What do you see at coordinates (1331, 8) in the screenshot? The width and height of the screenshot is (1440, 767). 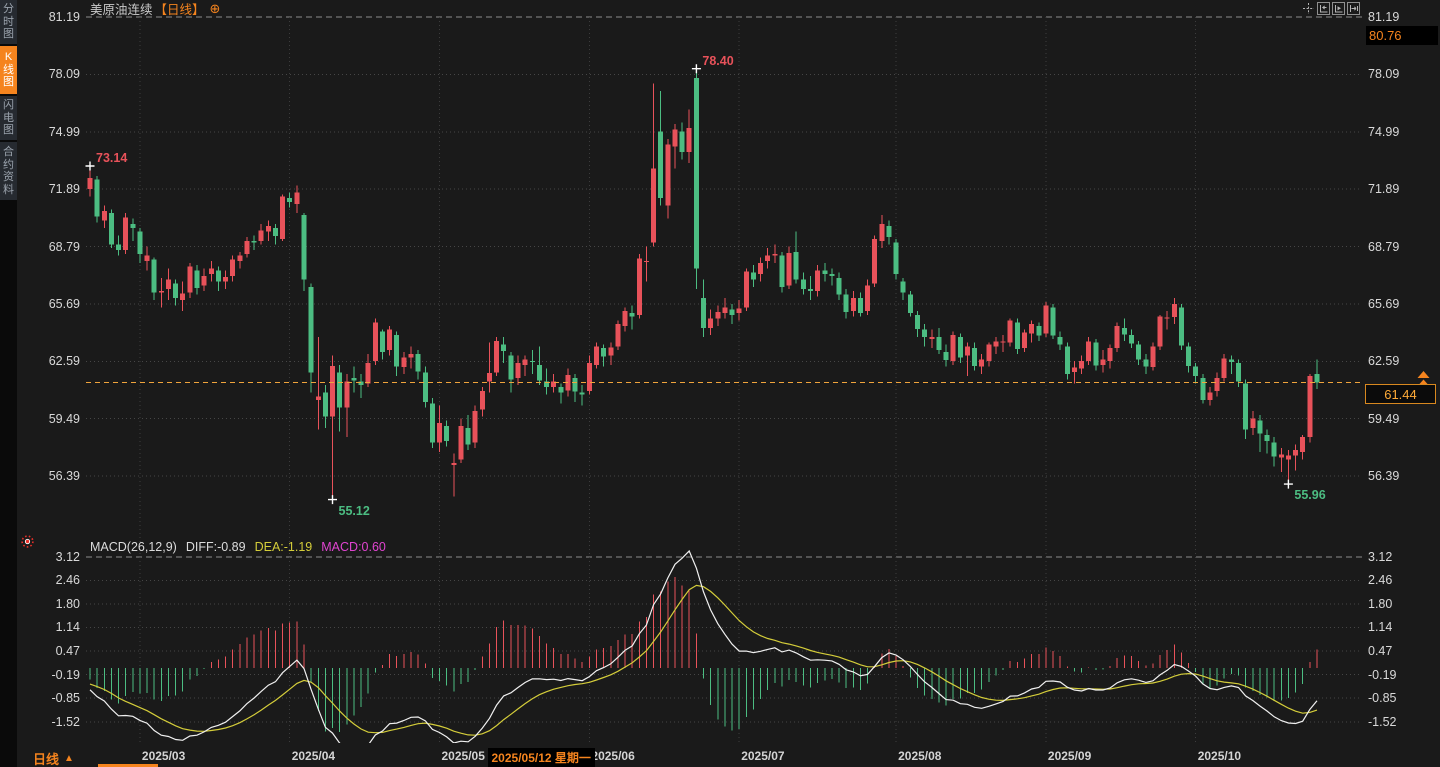 I see `chart-toolbar` at bounding box center [1331, 8].